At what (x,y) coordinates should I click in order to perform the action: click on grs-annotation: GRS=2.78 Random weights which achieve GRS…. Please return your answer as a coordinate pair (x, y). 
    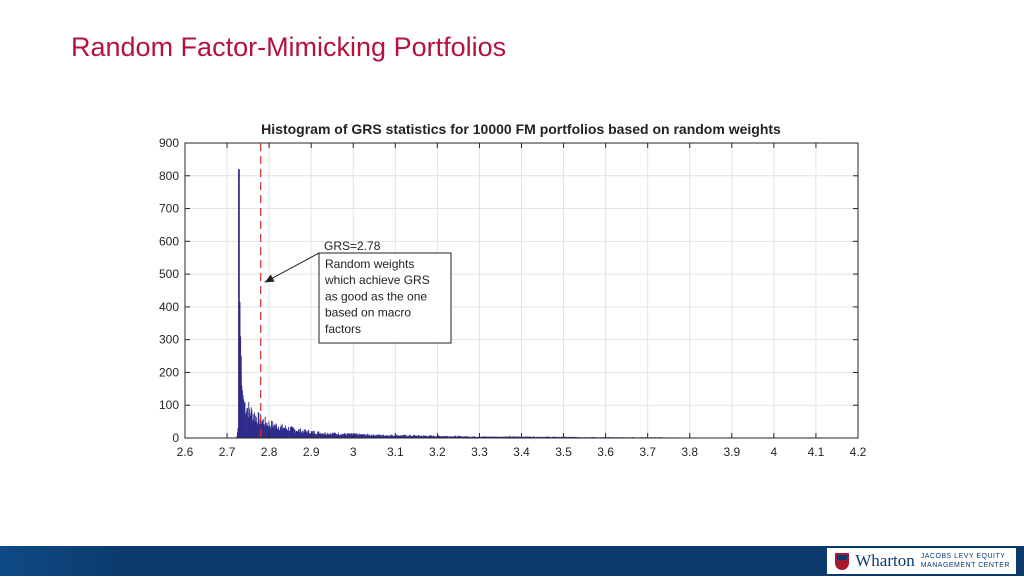
    Looking at the image, I should click on (358, 291).